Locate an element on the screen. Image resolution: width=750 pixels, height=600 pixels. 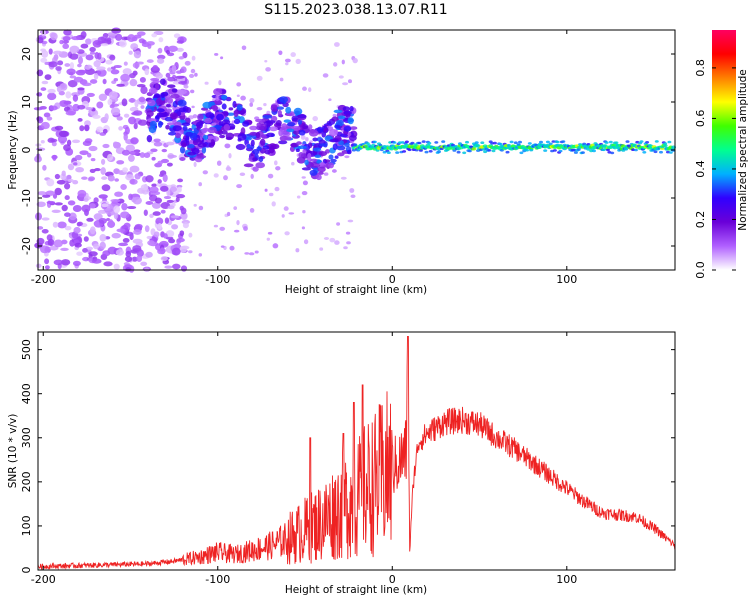
snr-x-tick-label: 0 is located at coordinates (392, 579).